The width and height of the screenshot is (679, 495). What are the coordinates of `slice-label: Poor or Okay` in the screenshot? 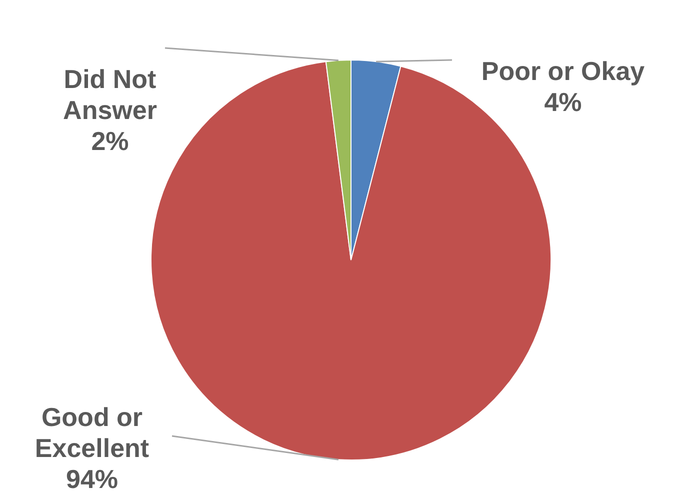 It's located at (563, 71).